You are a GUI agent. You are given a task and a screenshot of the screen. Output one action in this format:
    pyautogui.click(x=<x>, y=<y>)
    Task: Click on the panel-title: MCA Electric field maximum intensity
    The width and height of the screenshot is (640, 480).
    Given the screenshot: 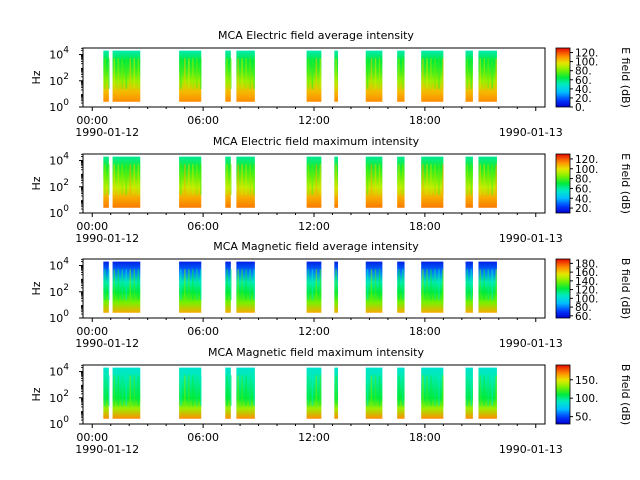 What is the action you would take?
    pyautogui.click(x=316, y=141)
    